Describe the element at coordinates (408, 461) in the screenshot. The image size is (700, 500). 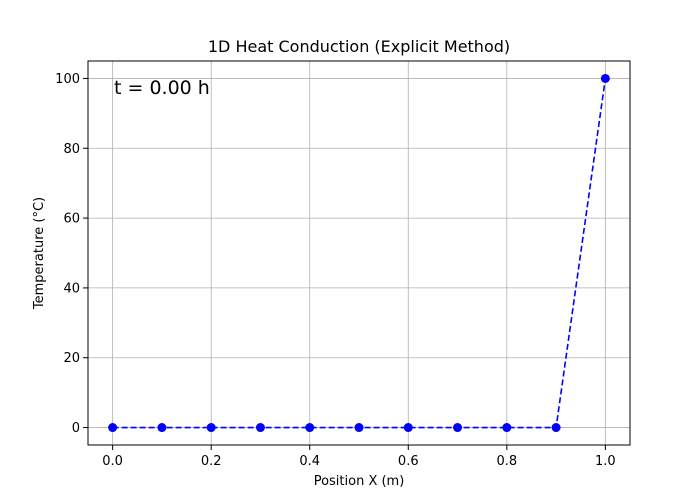
I see `x-tick-label: 0.6` at that location.